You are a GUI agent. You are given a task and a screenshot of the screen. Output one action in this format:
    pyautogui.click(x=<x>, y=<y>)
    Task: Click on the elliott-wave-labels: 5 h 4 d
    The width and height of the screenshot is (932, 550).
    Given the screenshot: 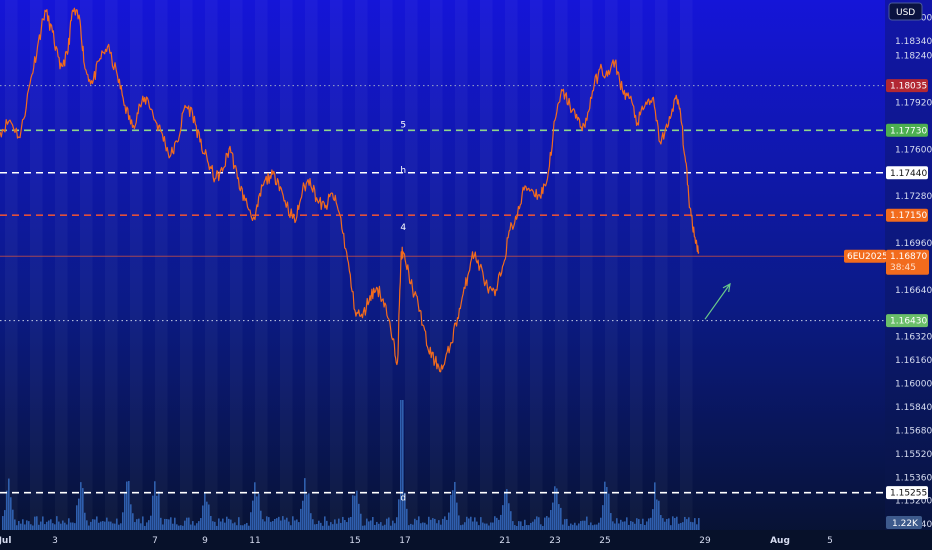 What is the action you would take?
    pyautogui.click(x=403, y=311)
    